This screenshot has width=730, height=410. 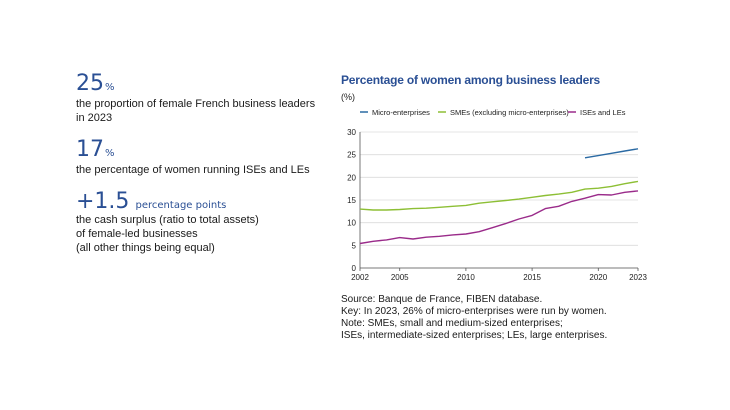 What do you see at coordinates (351, 177) in the screenshot?
I see `y-tick-label: 20` at bounding box center [351, 177].